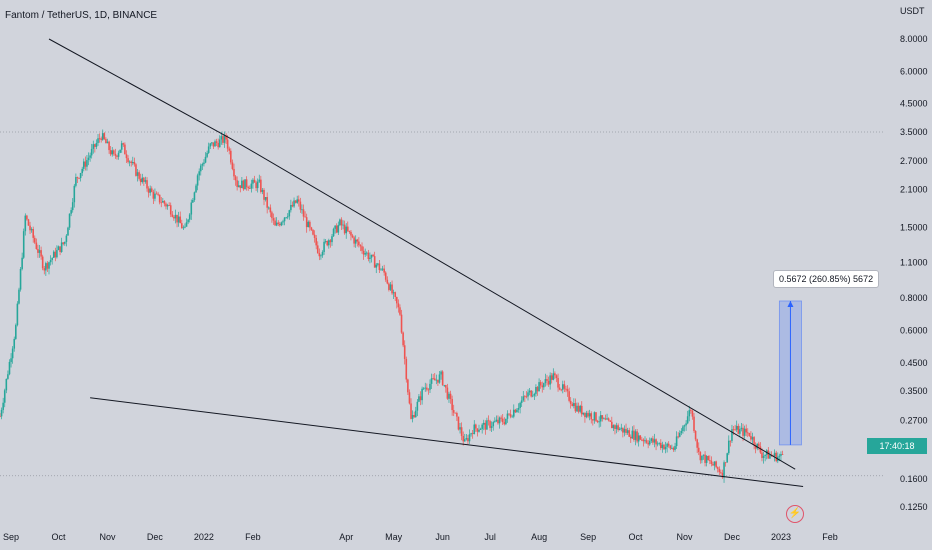 This screenshot has width=932, height=550. I want to click on y-tick-label: 6.0000, so click(914, 71).